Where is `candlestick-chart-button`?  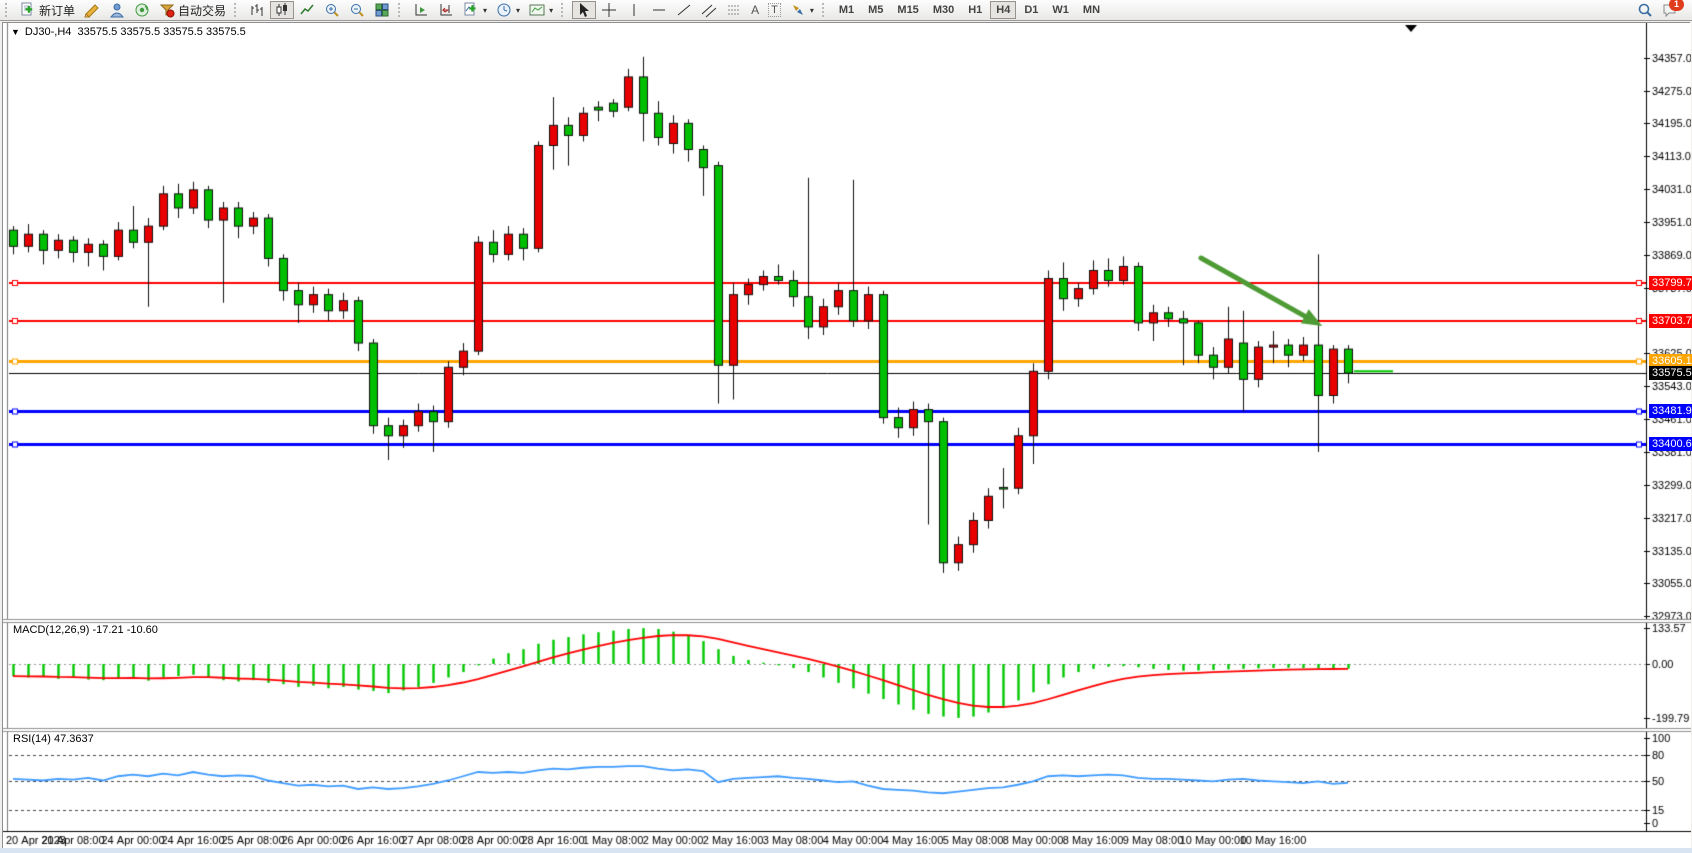
candlestick-chart-button is located at coordinates (282, 10).